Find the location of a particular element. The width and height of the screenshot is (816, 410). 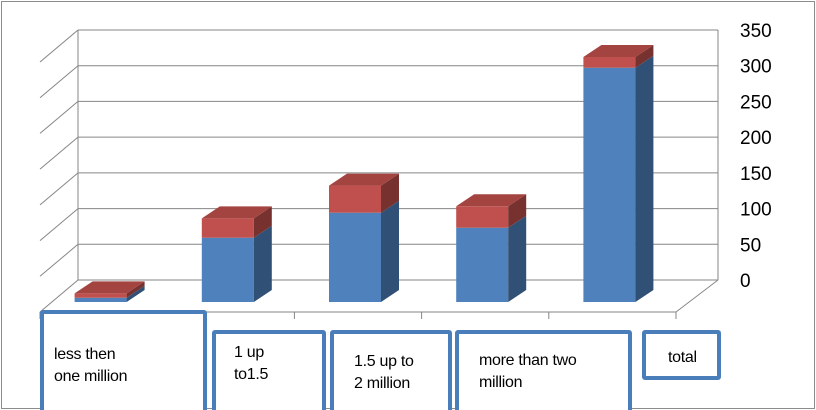

bar-s0-c1 is located at coordinates (227, 269).